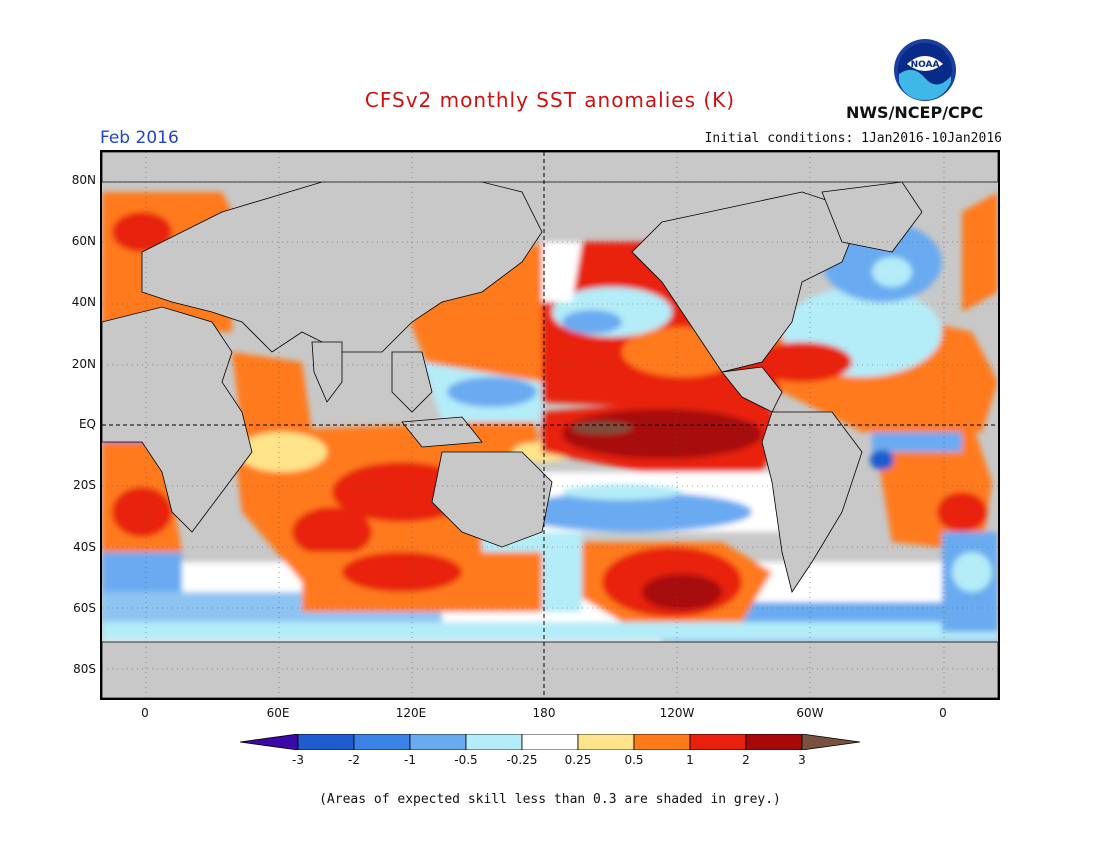  I want to click on lon-label-0-west: 0, so click(145, 713).